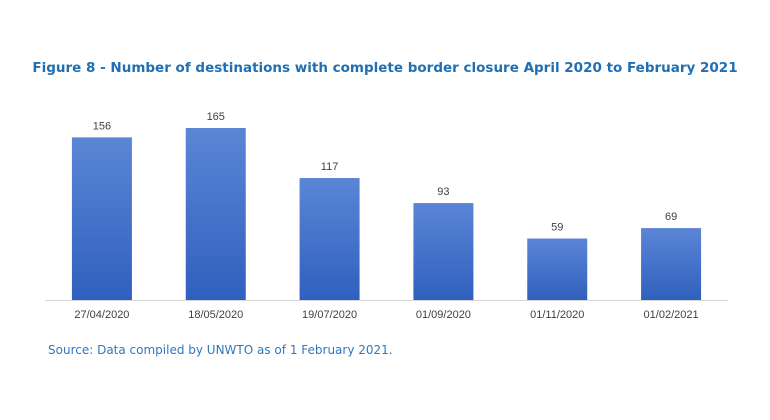 This screenshot has width=770, height=420. What do you see at coordinates (101, 315) in the screenshot?
I see `x-tick-label: 27/04/2020` at bounding box center [101, 315].